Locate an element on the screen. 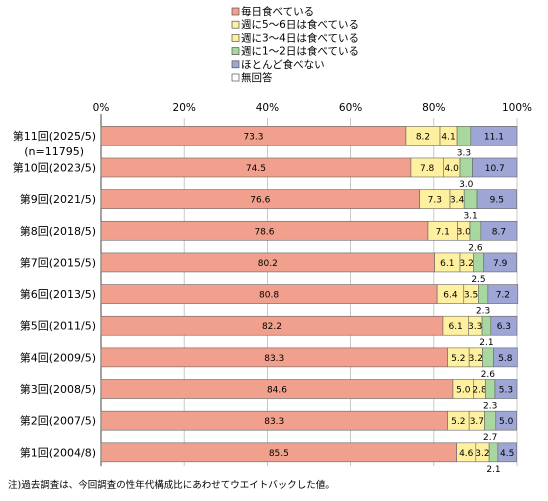 The image size is (548, 501). category-label: 第4回(2009/5) is located at coordinates (58, 357).